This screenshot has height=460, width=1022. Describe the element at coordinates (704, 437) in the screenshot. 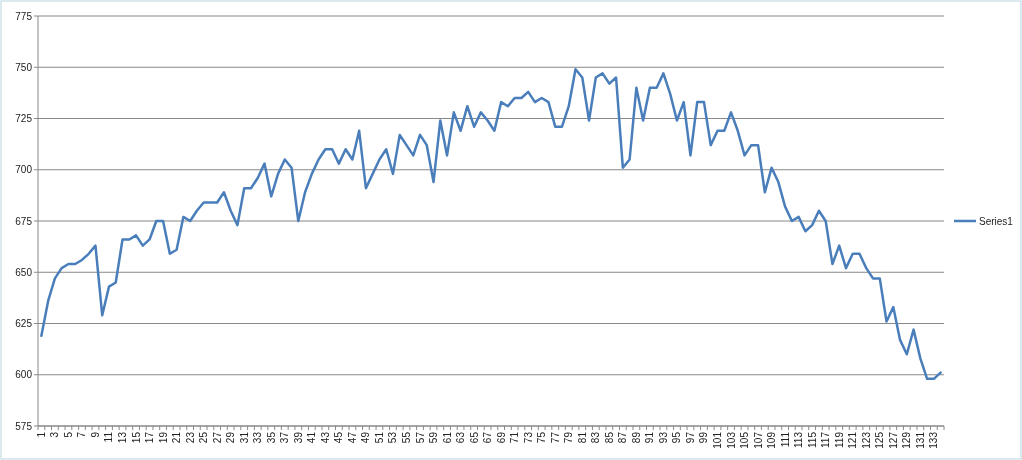

I see `x-tick-label: 99` at that location.